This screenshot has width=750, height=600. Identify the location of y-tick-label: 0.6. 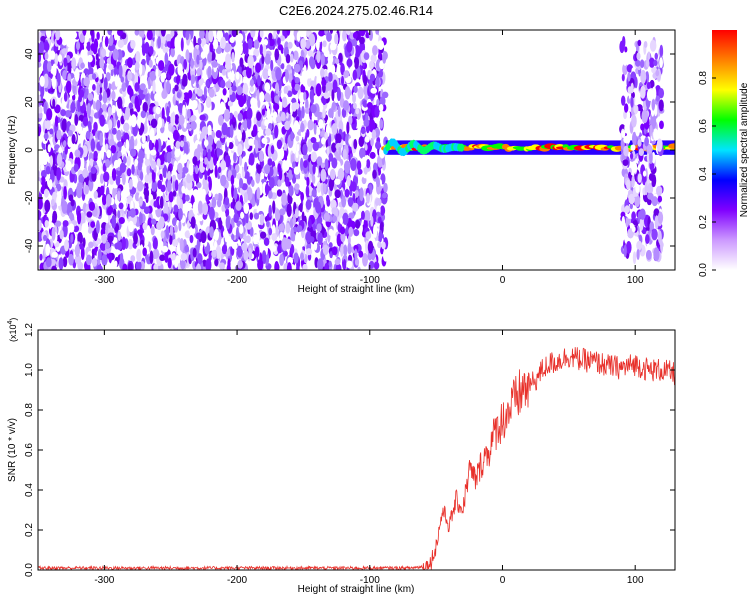
(29, 450).